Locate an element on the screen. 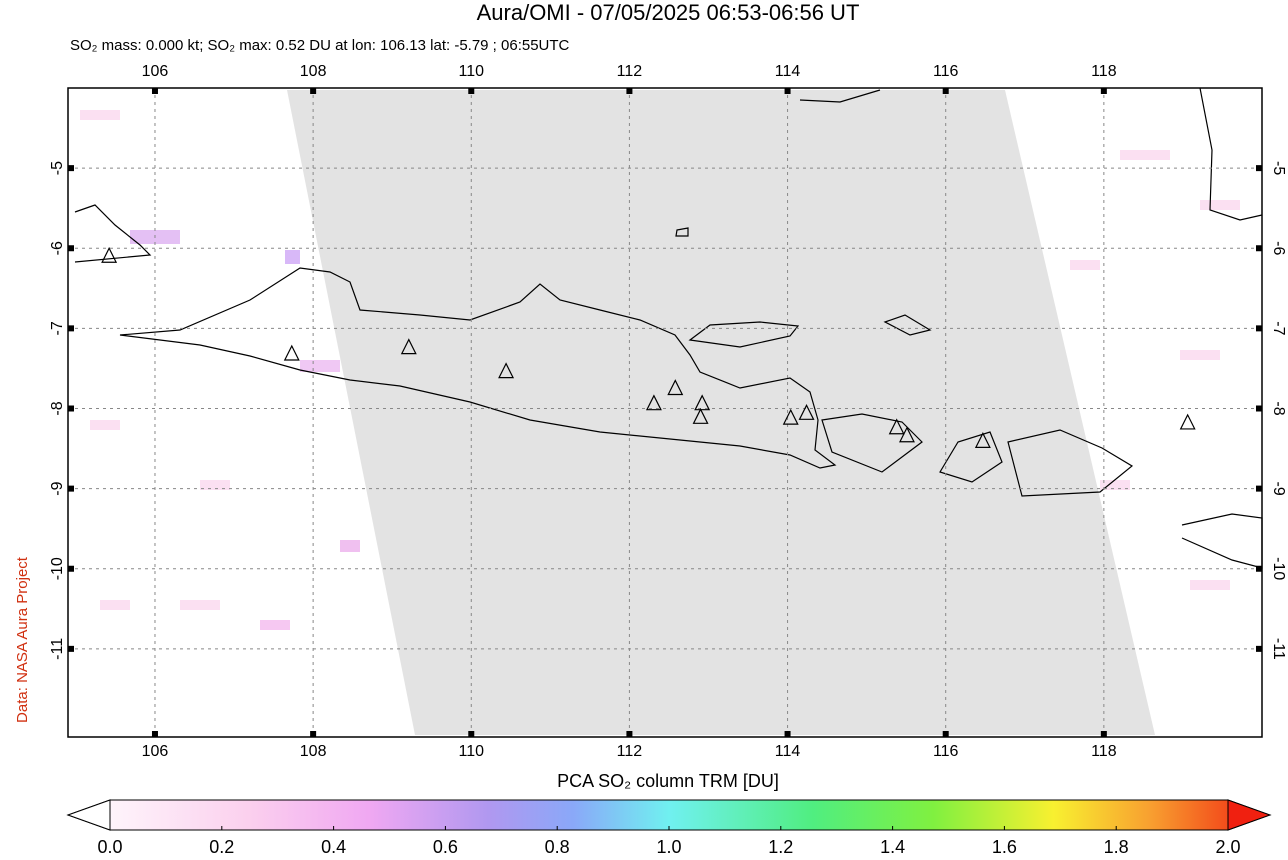 This screenshot has height=860, width=1288. colorbar-tick-label: 0.8 is located at coordinates (557, 846).